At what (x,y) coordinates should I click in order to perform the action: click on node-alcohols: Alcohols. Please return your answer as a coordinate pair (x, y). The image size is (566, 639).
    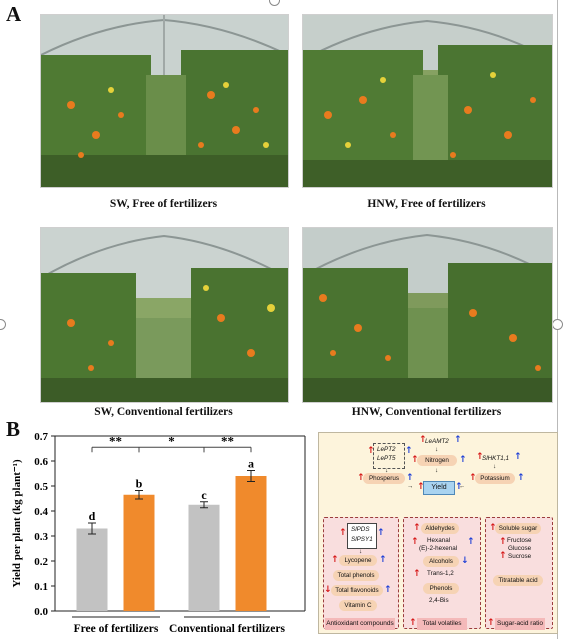
    Looking at the image, I should click on (441, 561).